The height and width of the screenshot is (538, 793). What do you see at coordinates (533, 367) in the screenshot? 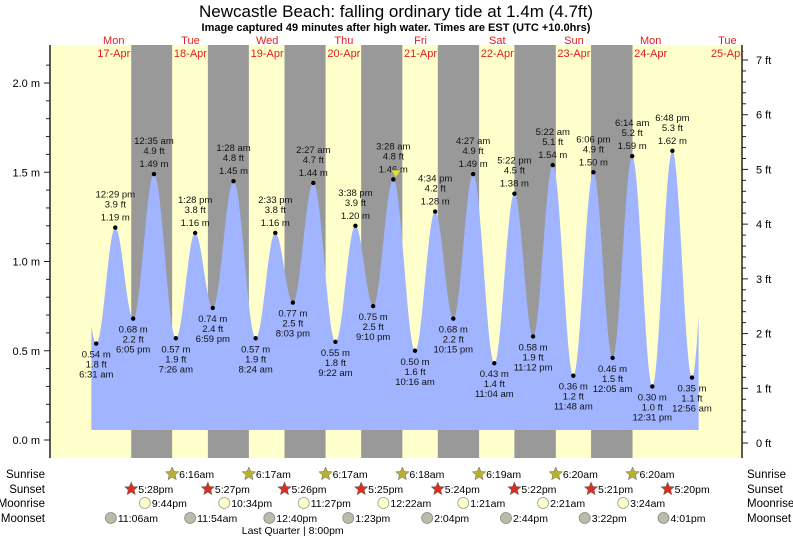
I see `tide-time-label: 11:12 pm` at bounding box center [533, 367].